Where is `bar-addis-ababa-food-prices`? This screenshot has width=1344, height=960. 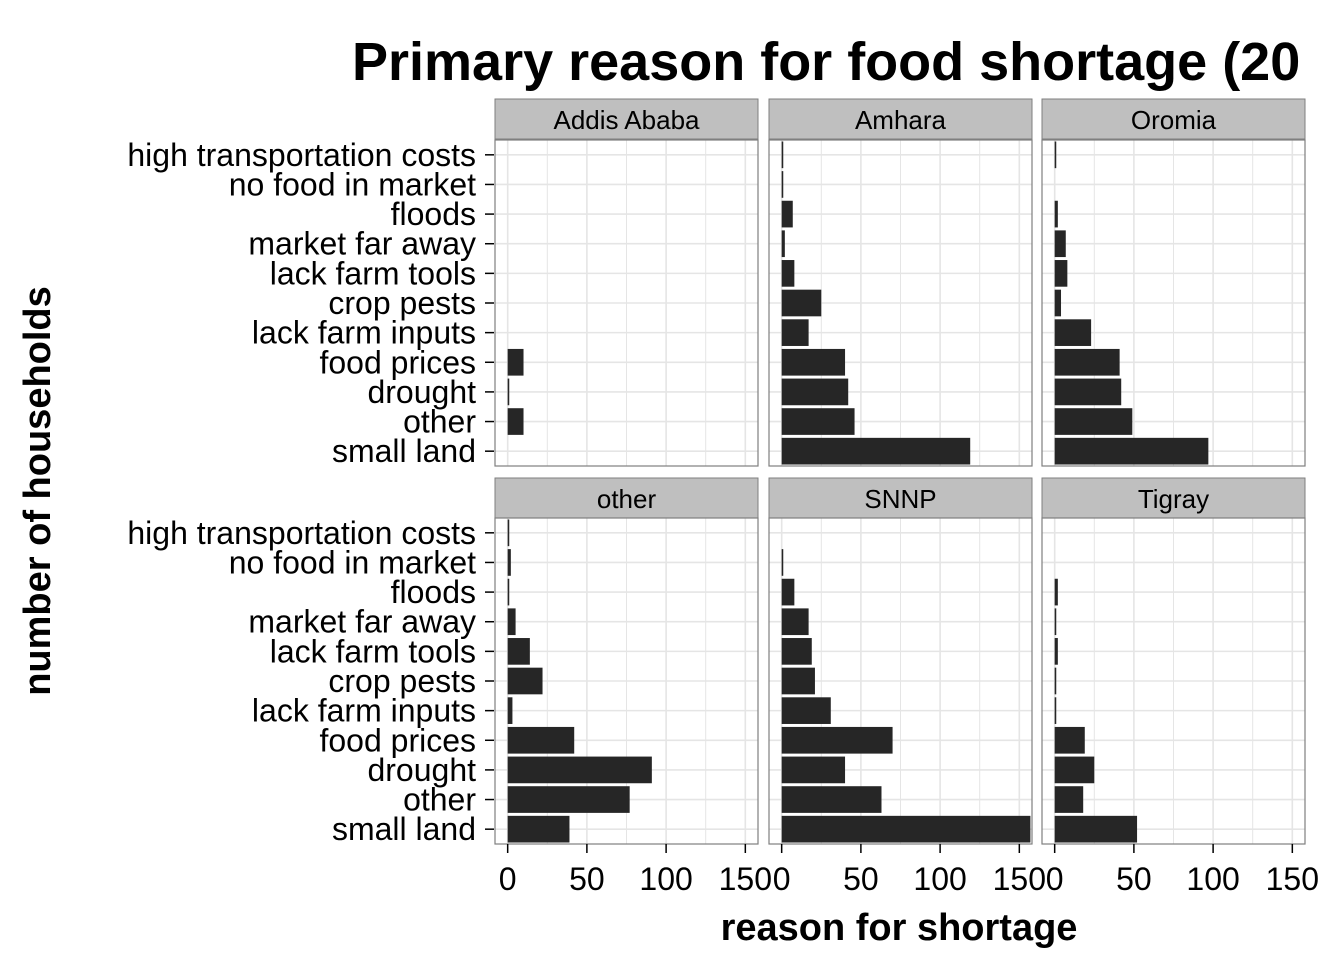 bar-addis-ababa-food-prices is located at coordinates (515, 362).